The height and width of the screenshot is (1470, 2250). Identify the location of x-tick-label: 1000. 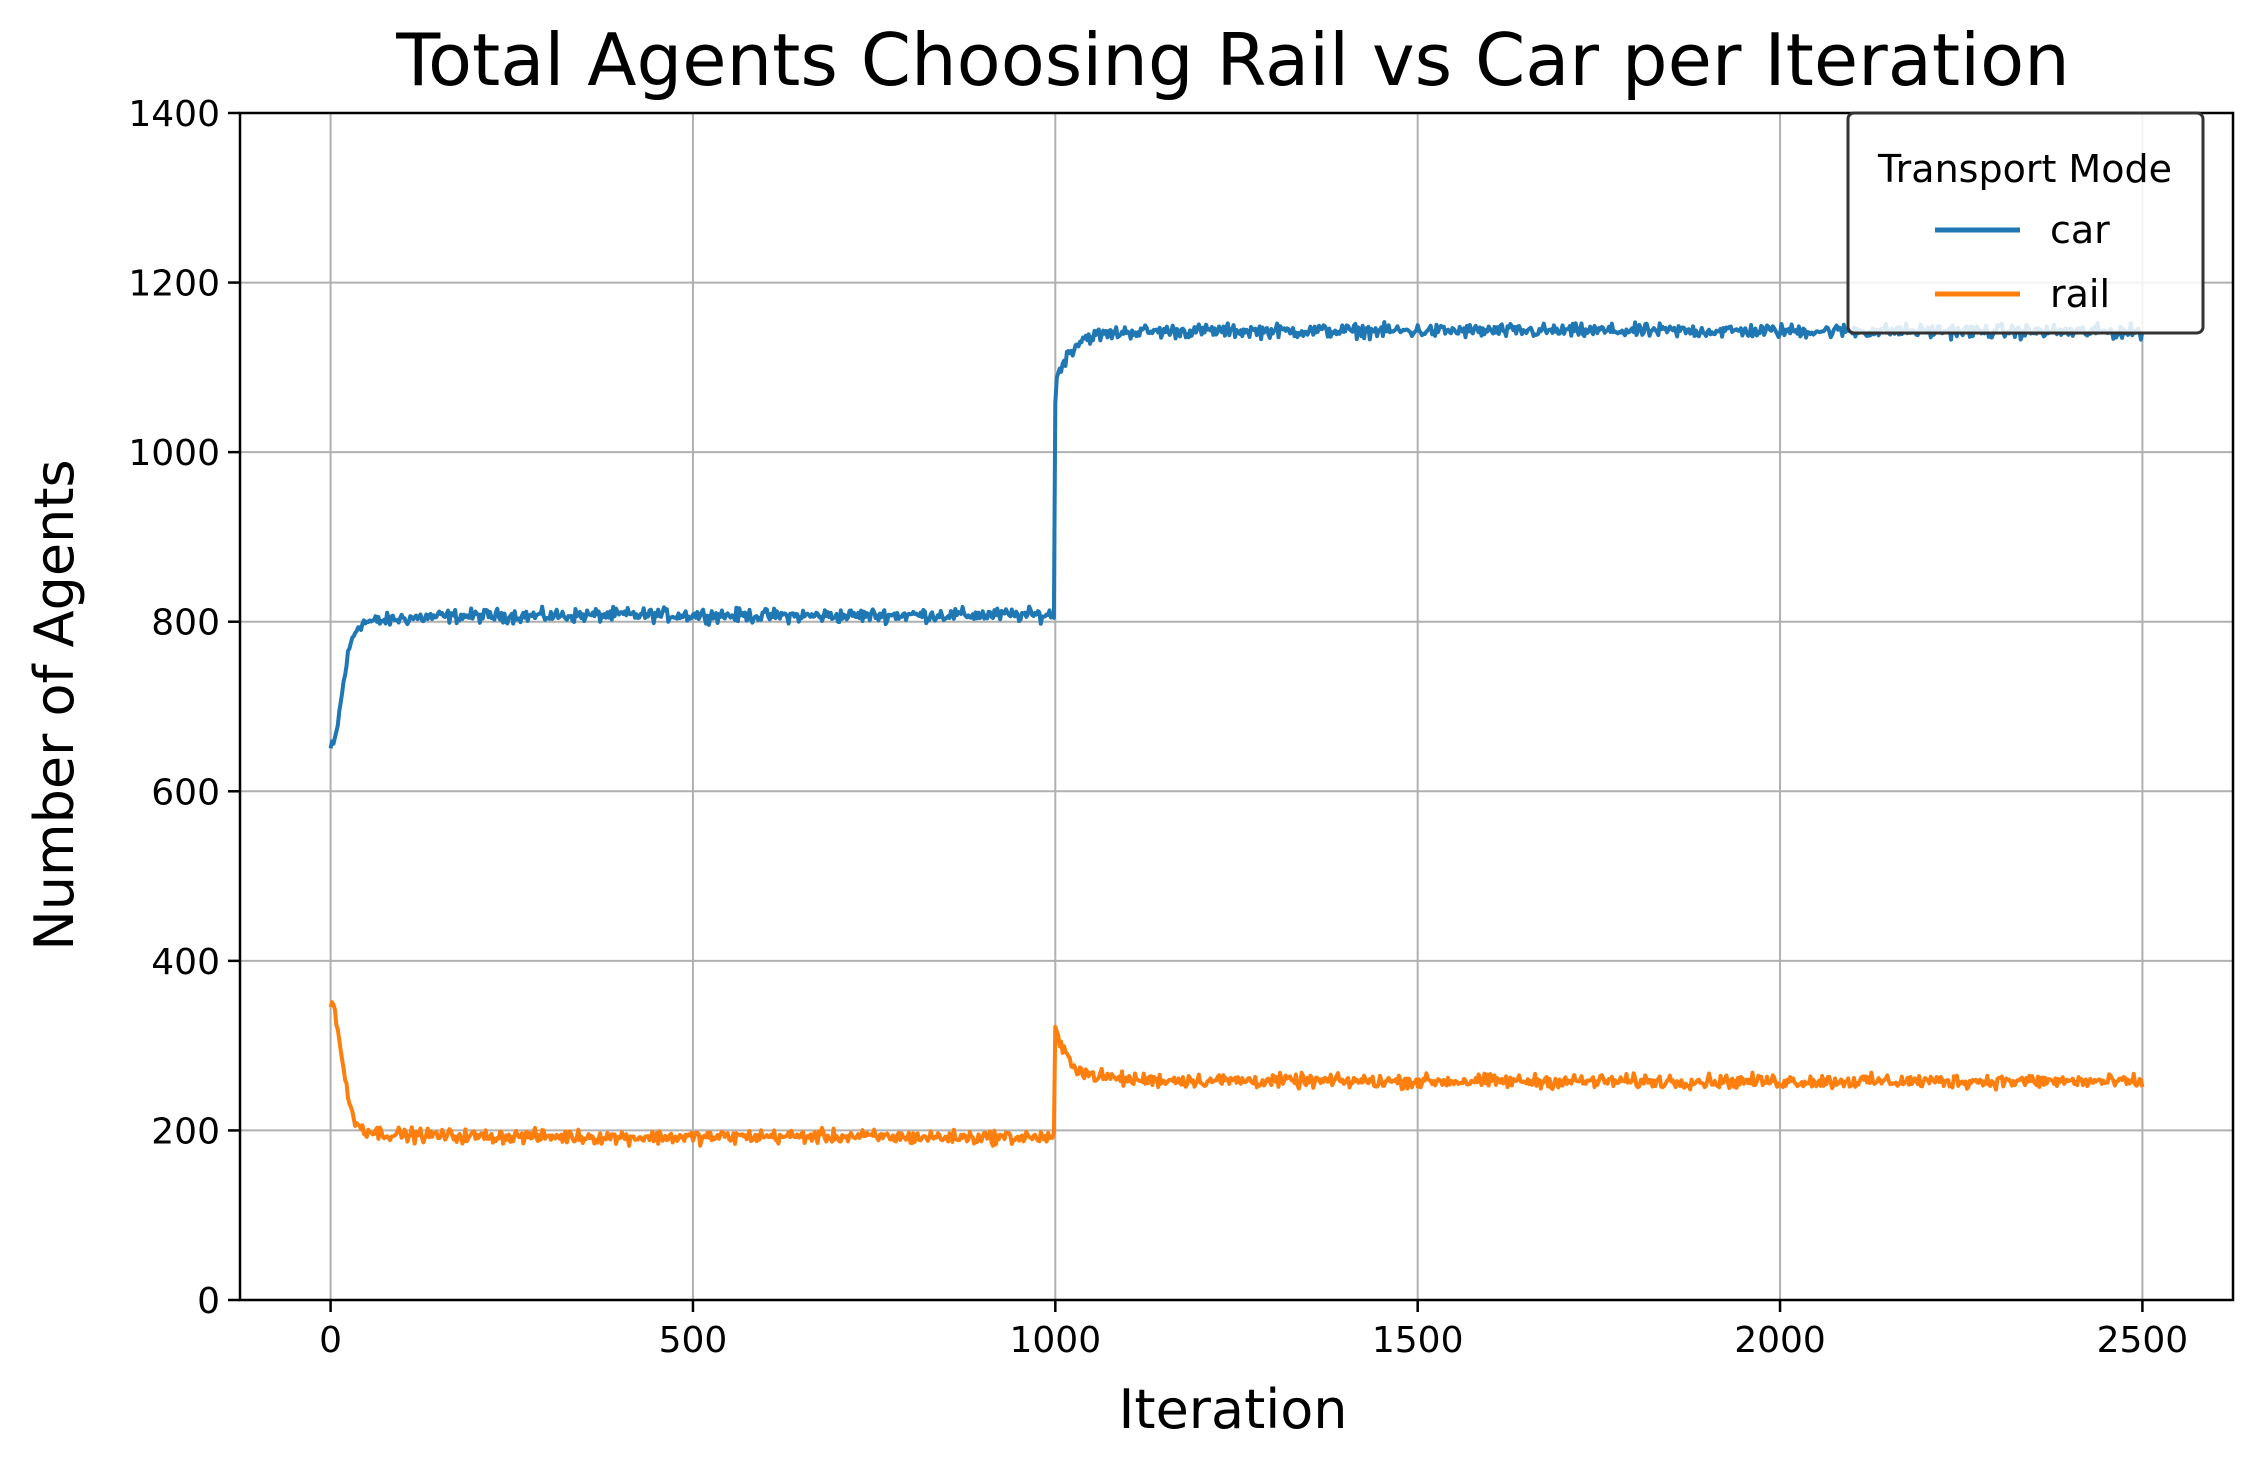
(1056, 1340).